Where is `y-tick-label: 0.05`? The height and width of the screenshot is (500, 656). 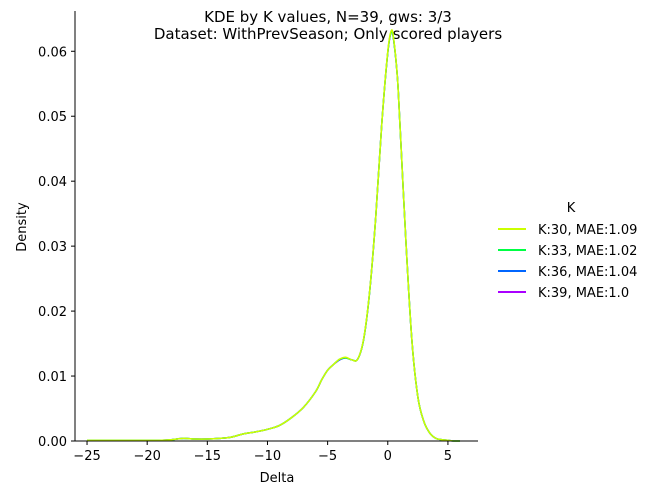
y-tick-label: 0.05 is located at coordinates (52, 117).